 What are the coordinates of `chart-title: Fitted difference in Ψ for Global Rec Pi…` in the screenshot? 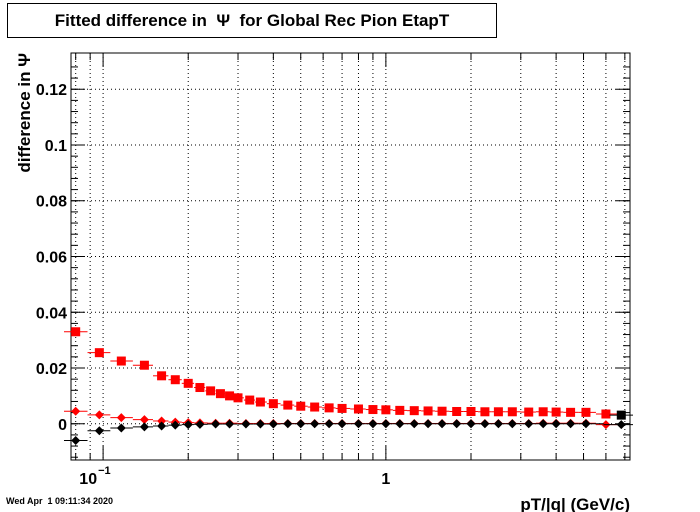 It's located at (252, 20).